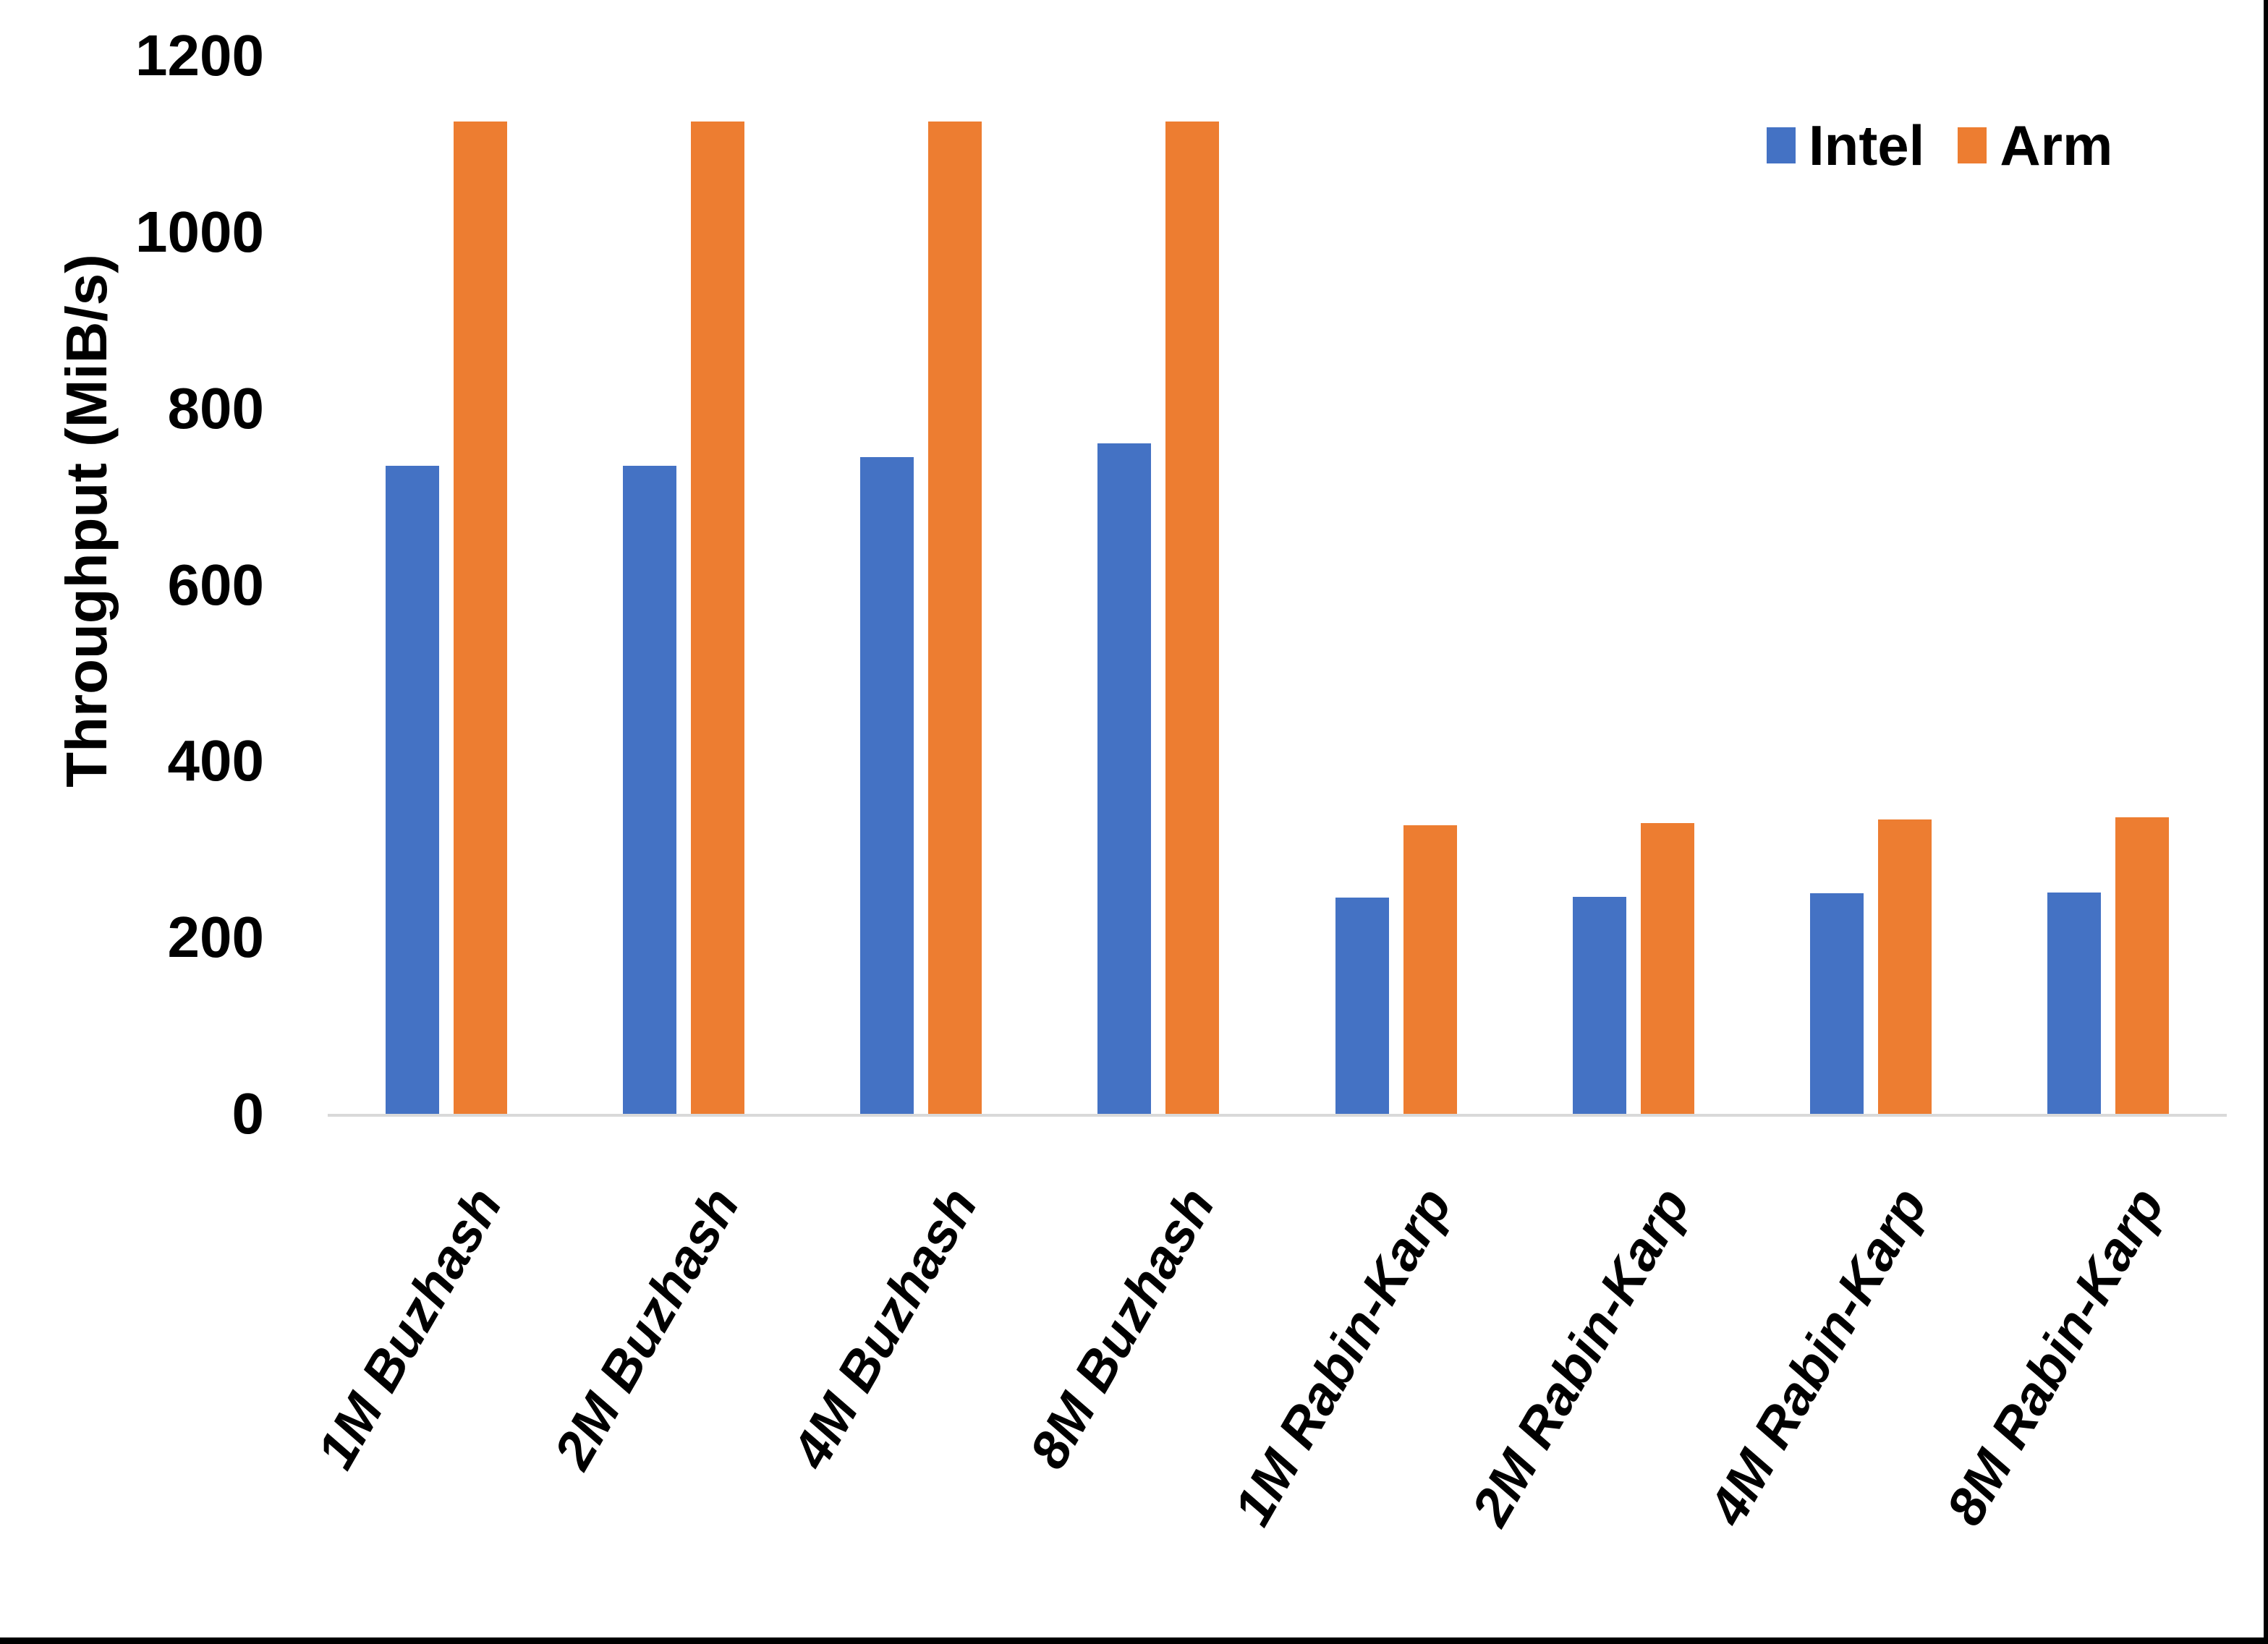 This screenshot has height=1644, width=2268. I want to click on bar-arm-4m-buzhash, so click(955, 618).